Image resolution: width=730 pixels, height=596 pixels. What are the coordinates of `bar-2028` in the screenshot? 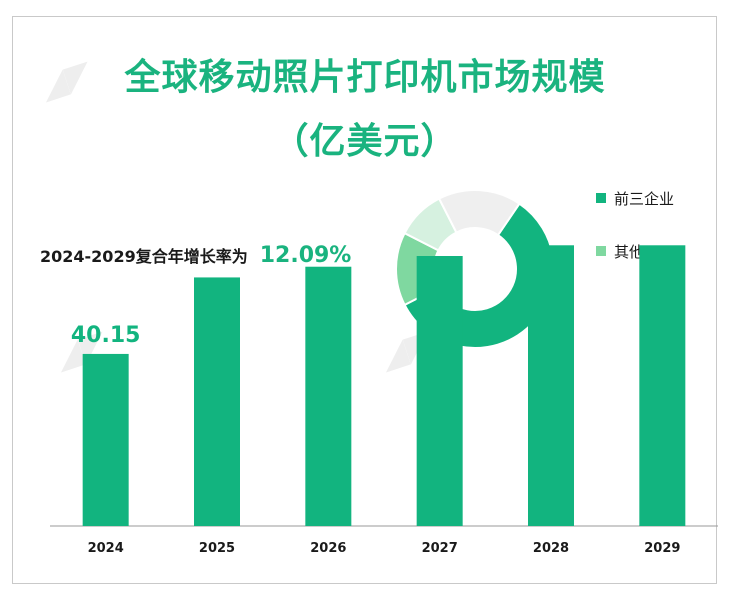 It's located at (551, 386).